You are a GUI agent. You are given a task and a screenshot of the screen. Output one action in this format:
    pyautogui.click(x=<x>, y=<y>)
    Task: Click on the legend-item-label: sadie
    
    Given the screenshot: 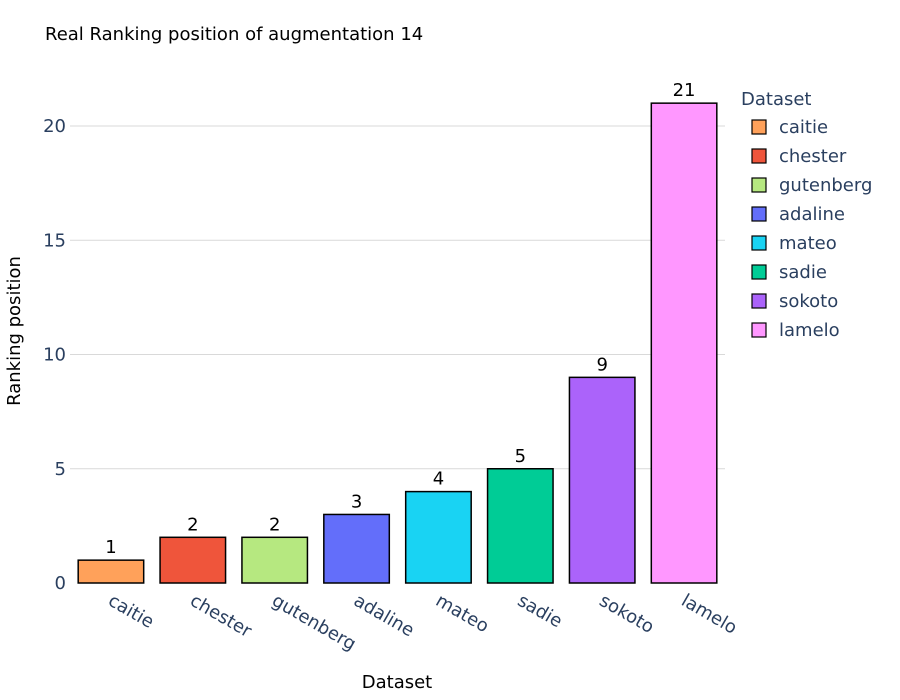 What is the action you would take?
    pyautogui.click(x=803, y=272)
    